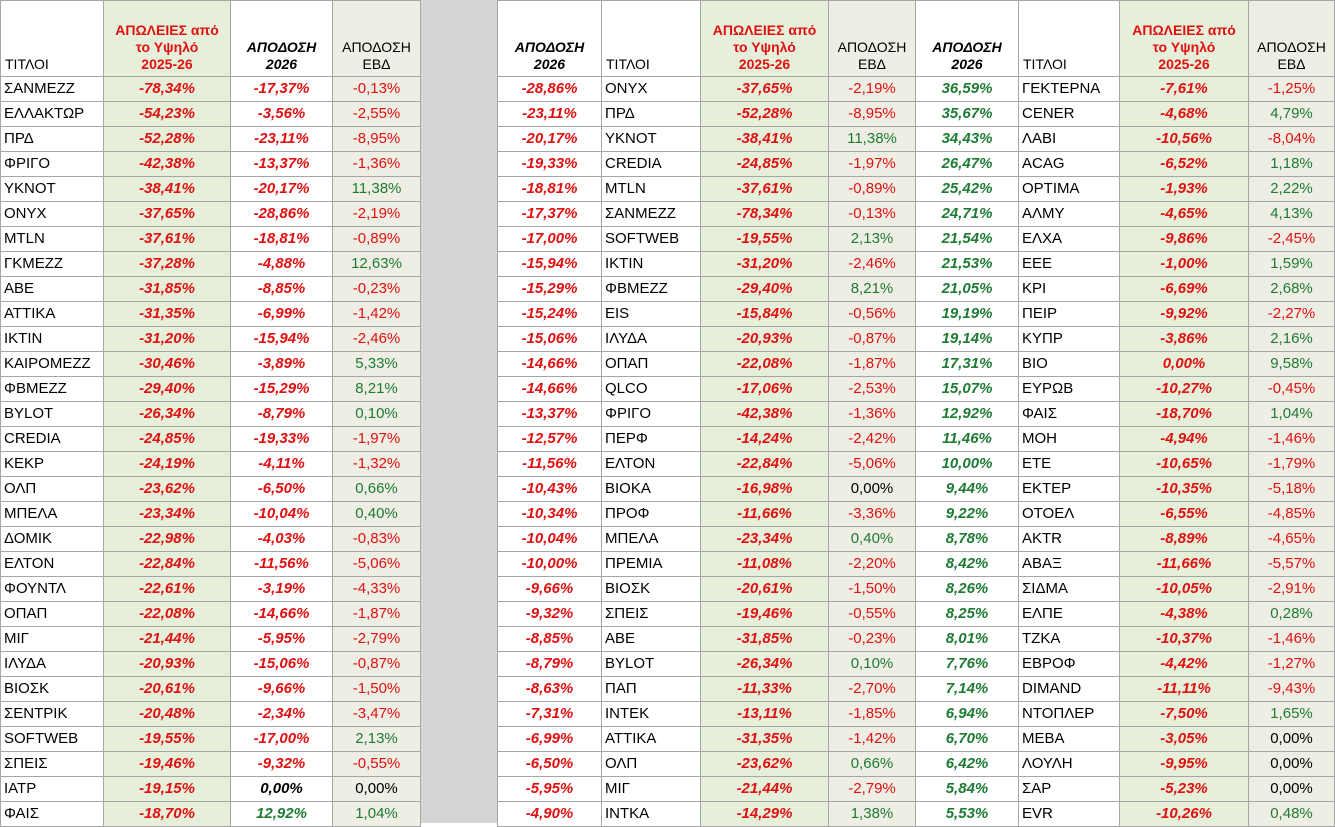  Describe the element at coordinates (1184, 139) in the screenshot. I see `loss-from-high-cell: -10,56%` at that location.